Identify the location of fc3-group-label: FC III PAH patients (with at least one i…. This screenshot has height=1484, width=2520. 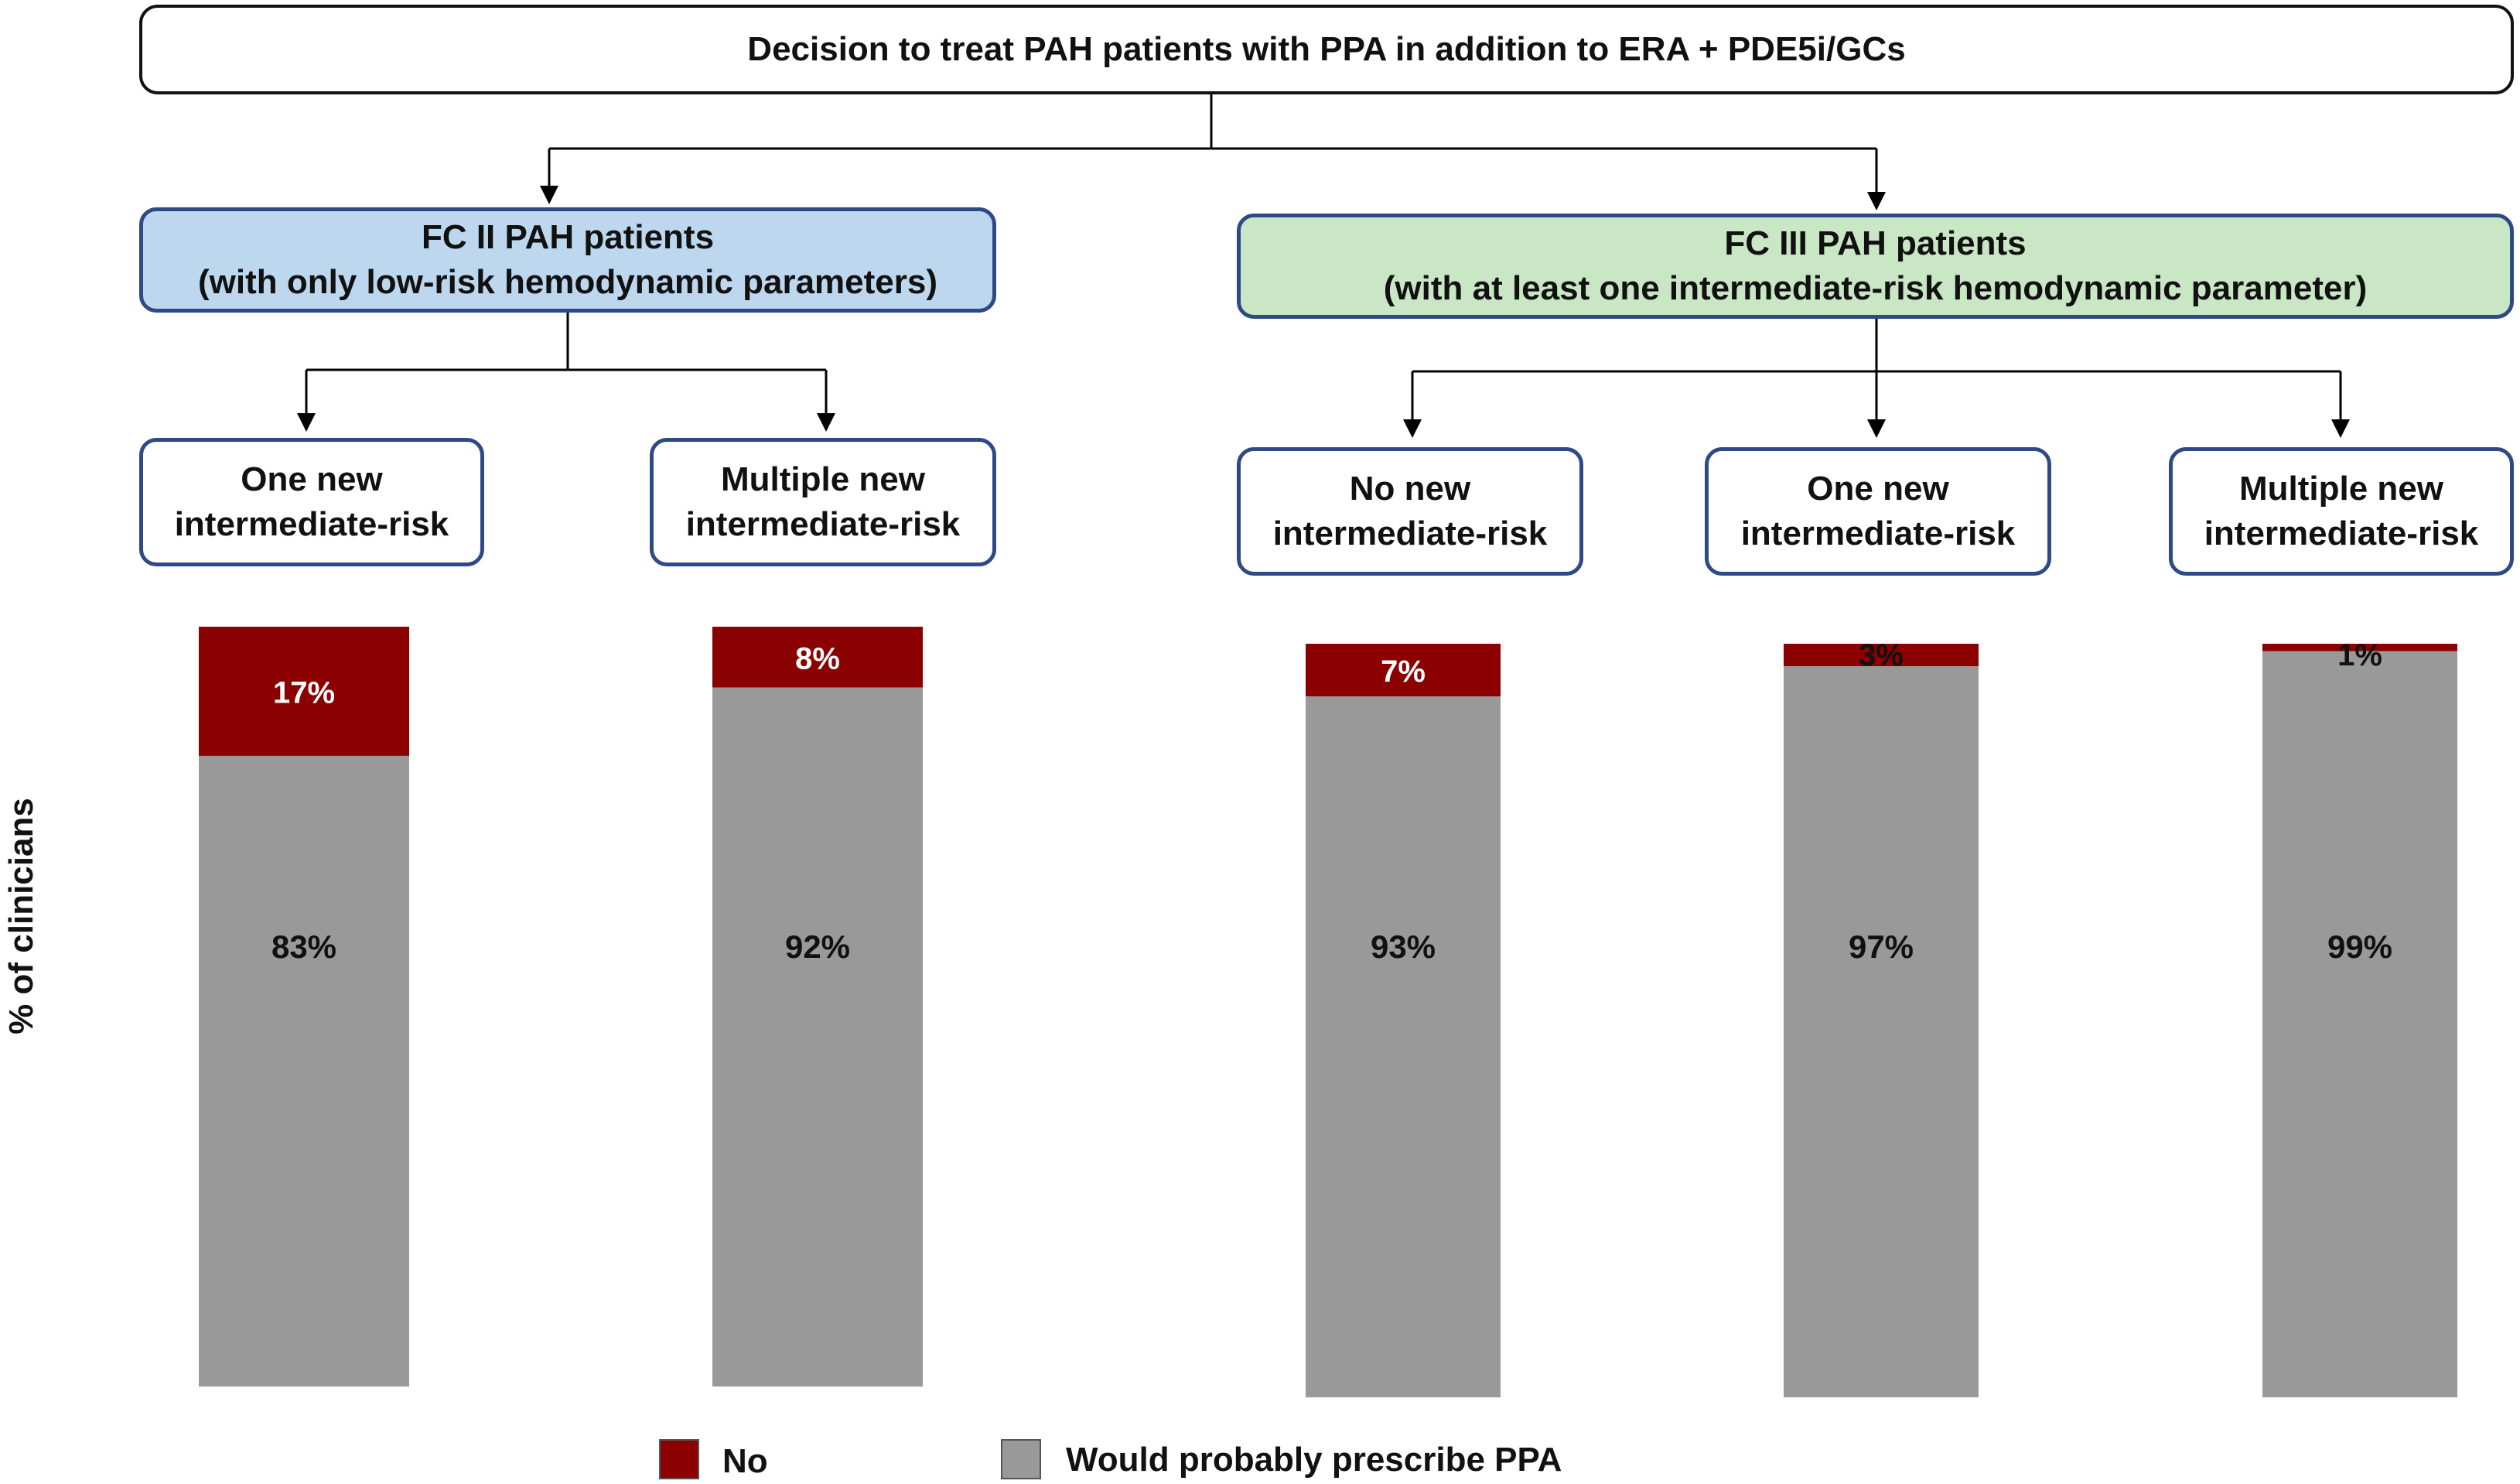
(1875, 266).